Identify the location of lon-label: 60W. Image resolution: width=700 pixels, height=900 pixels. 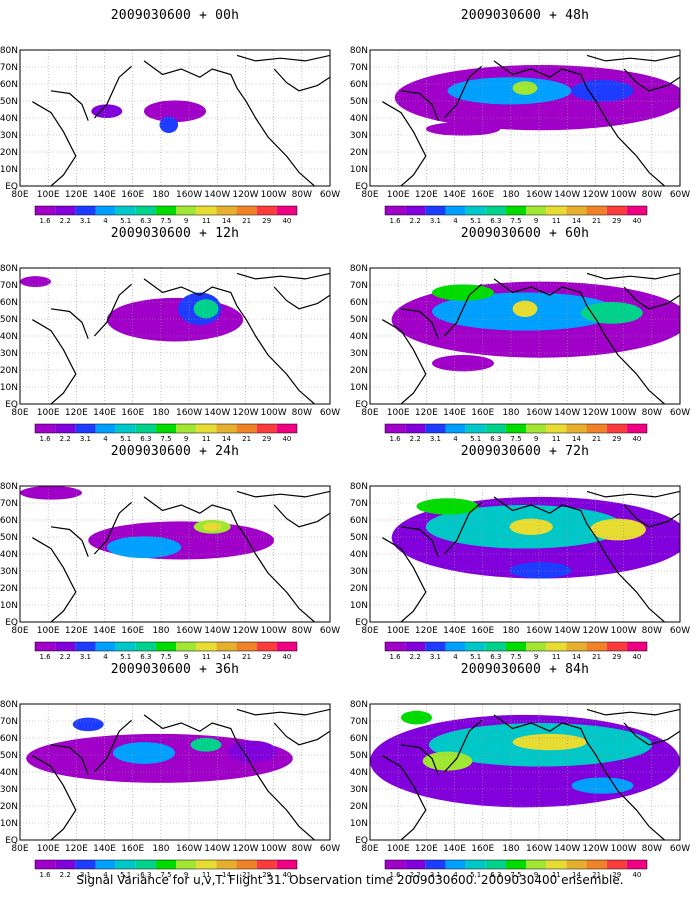
(680, 849).